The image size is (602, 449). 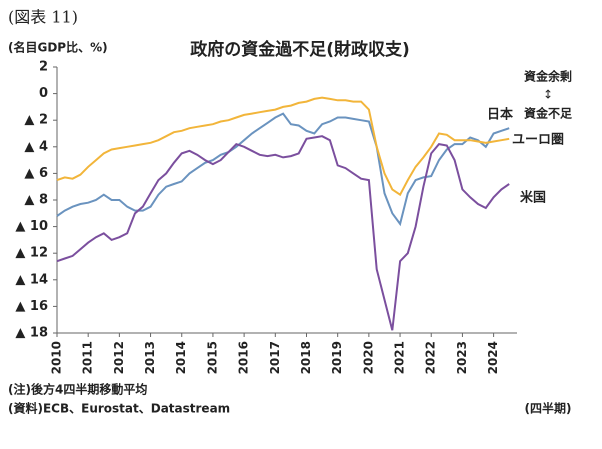 I want to click on annotation: ↕, so click(x=548, y=95).